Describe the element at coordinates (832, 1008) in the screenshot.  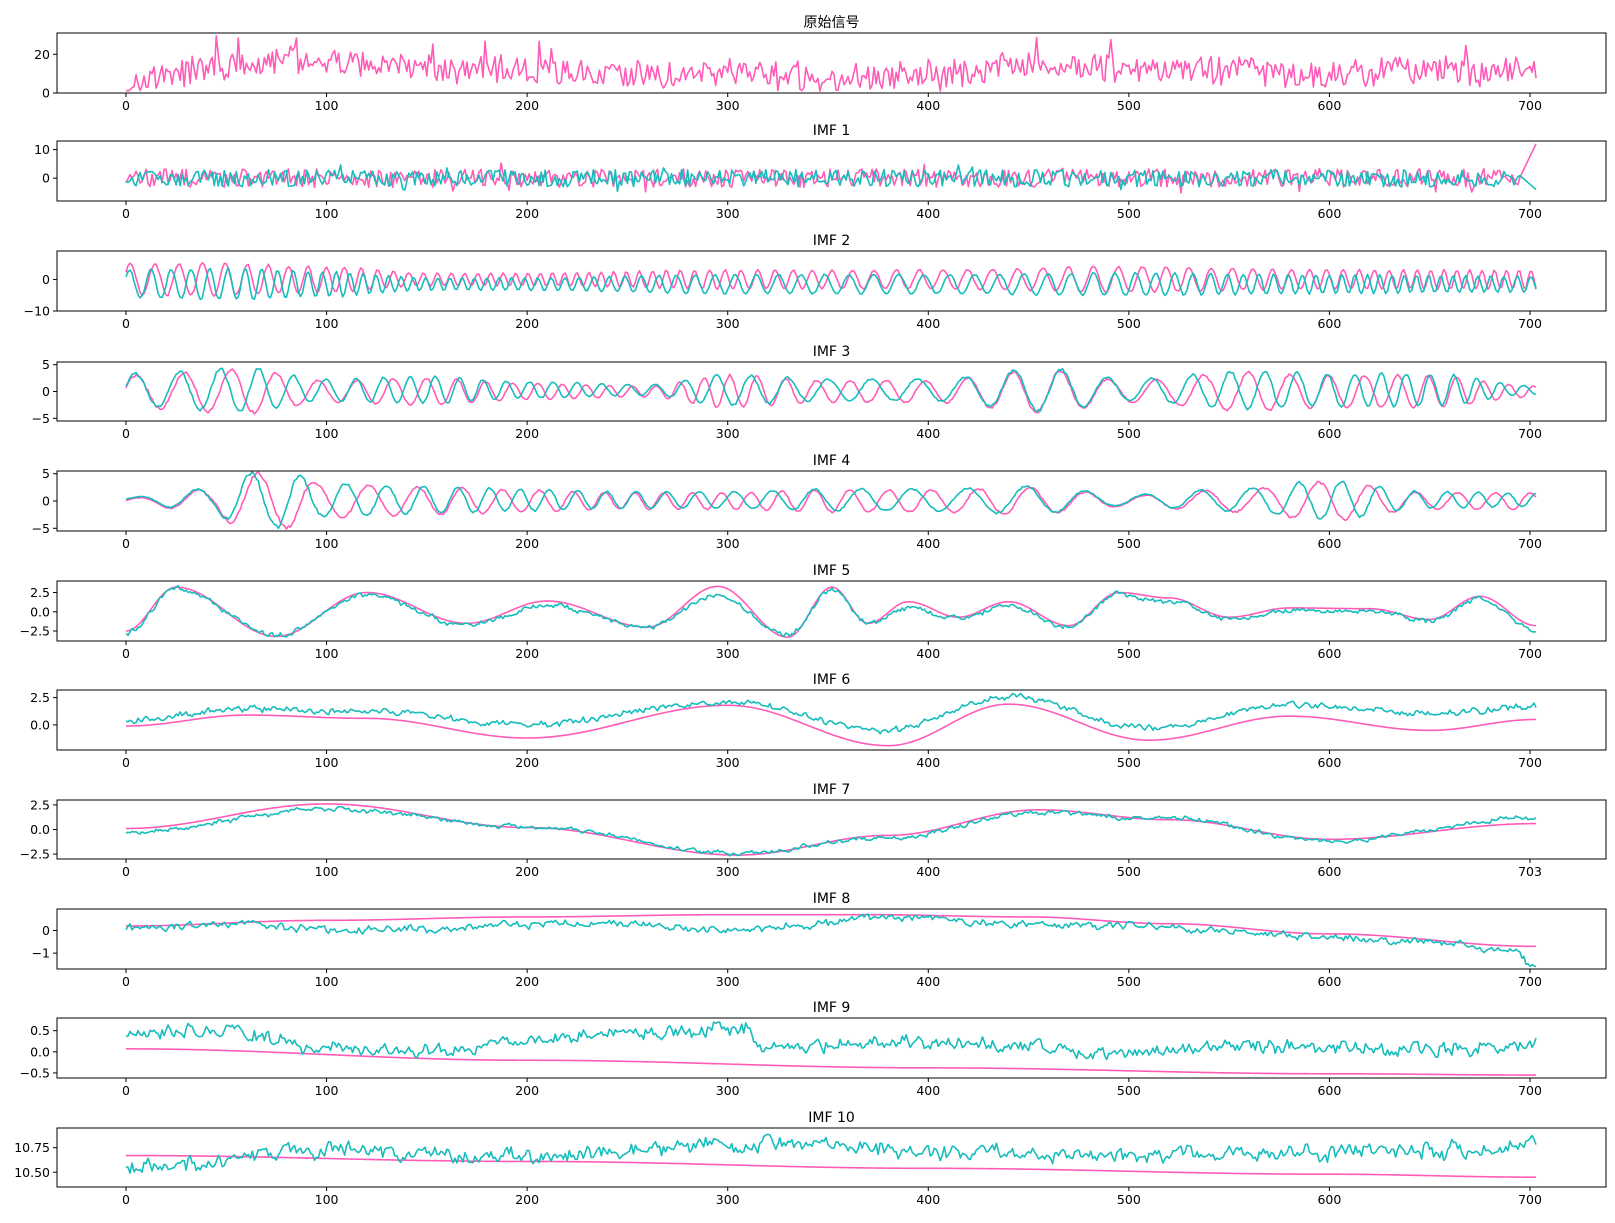
I see `subplot-title: IMF 9` at that location.